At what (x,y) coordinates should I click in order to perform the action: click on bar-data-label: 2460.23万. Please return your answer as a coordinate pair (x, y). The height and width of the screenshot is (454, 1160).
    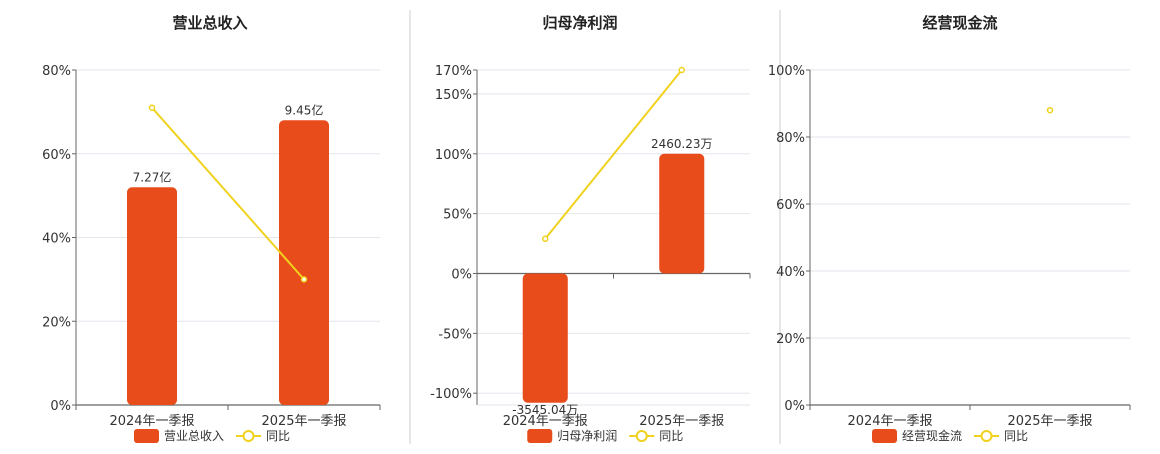
    Looking at the image, I should click on (682, 144).